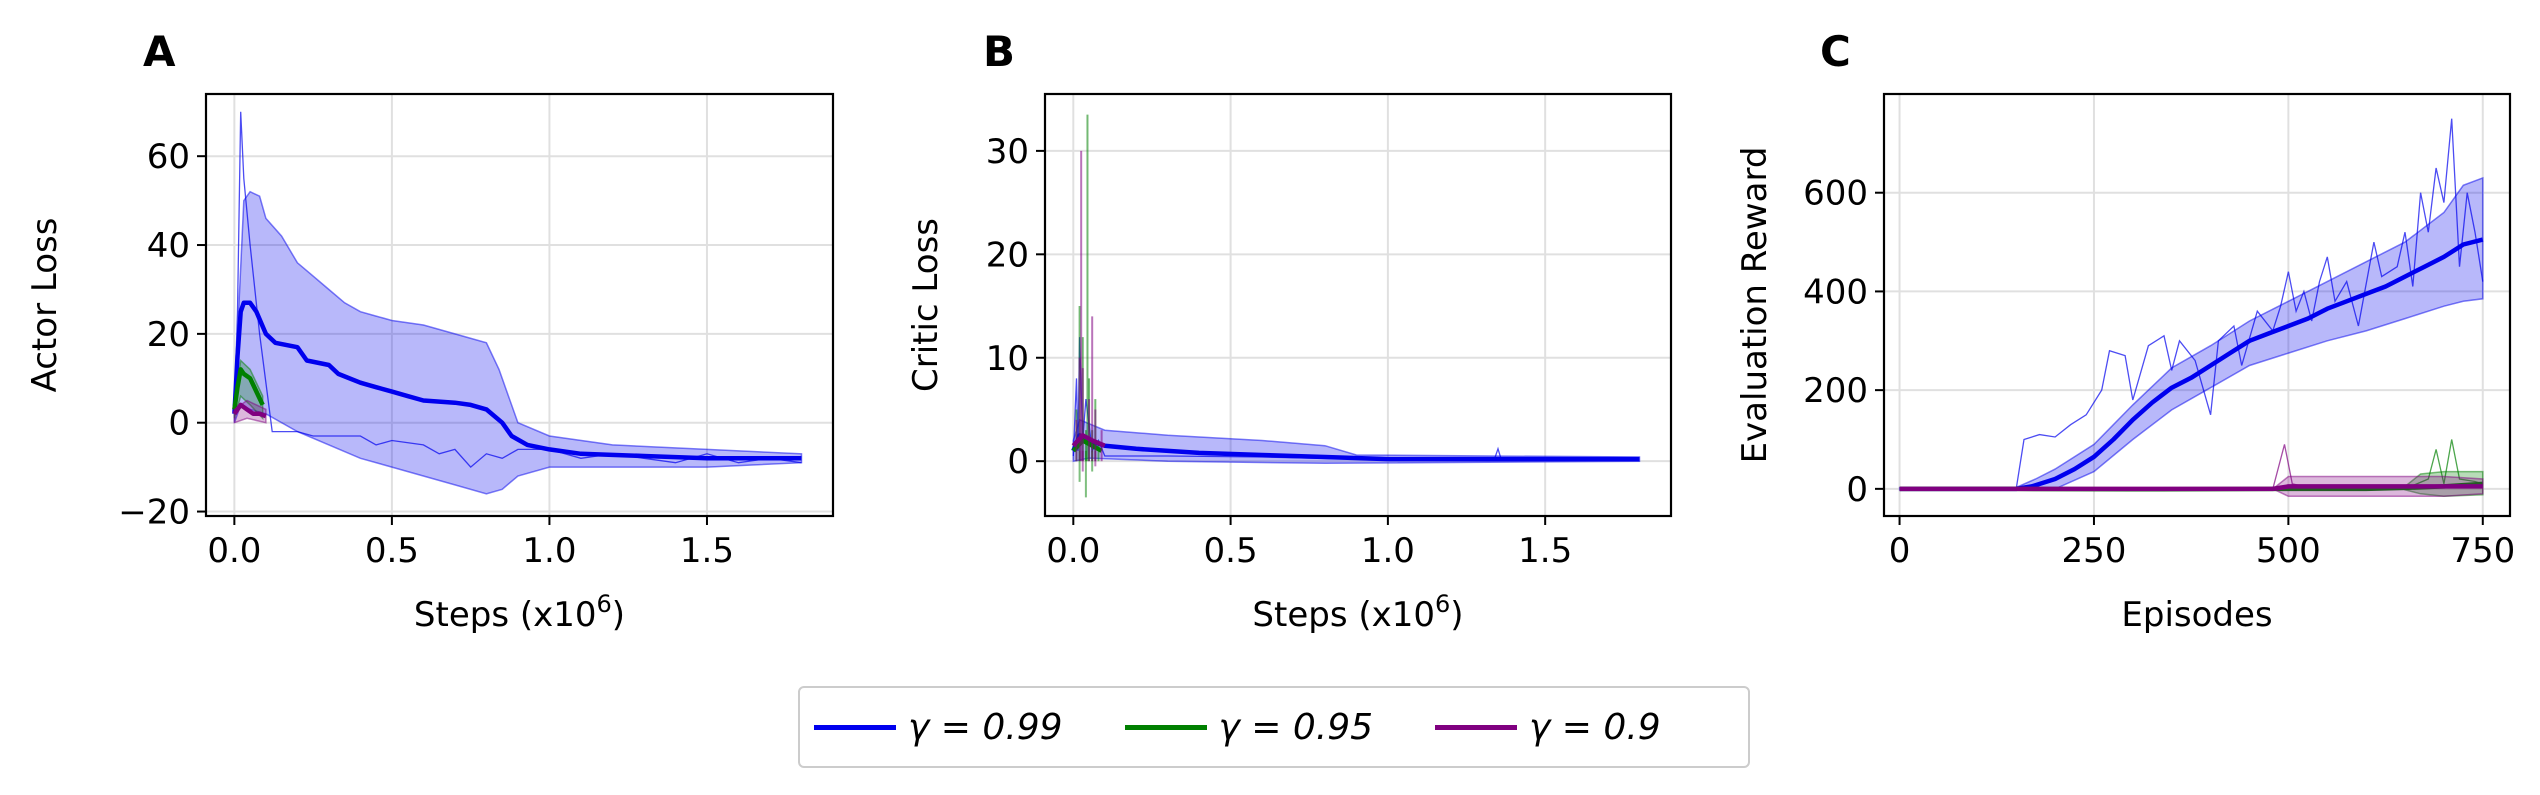 Image resolution: width=2540 pixels, height=795 pixels. Describe the element at coordinates (1755, 305) in the screenshot. I see `y-axis-label: Evaluation Reward` at that location.